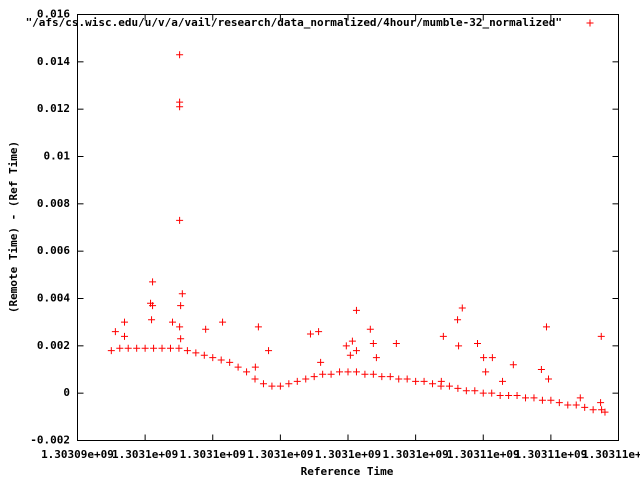  I want to click on y-tick-label: 0.016, so click(53, 14).